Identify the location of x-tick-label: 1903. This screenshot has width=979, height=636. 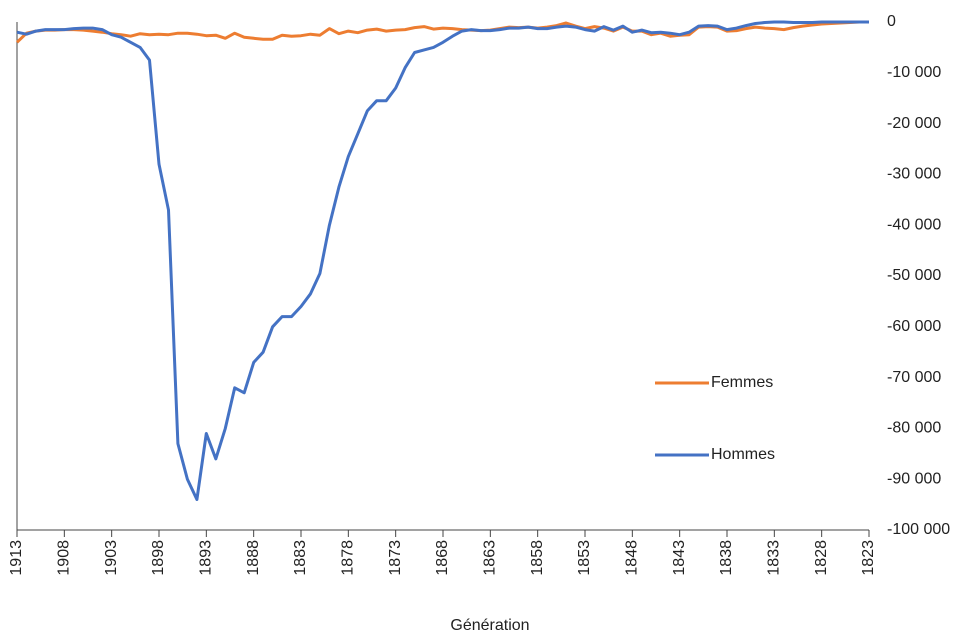
(111, 558).